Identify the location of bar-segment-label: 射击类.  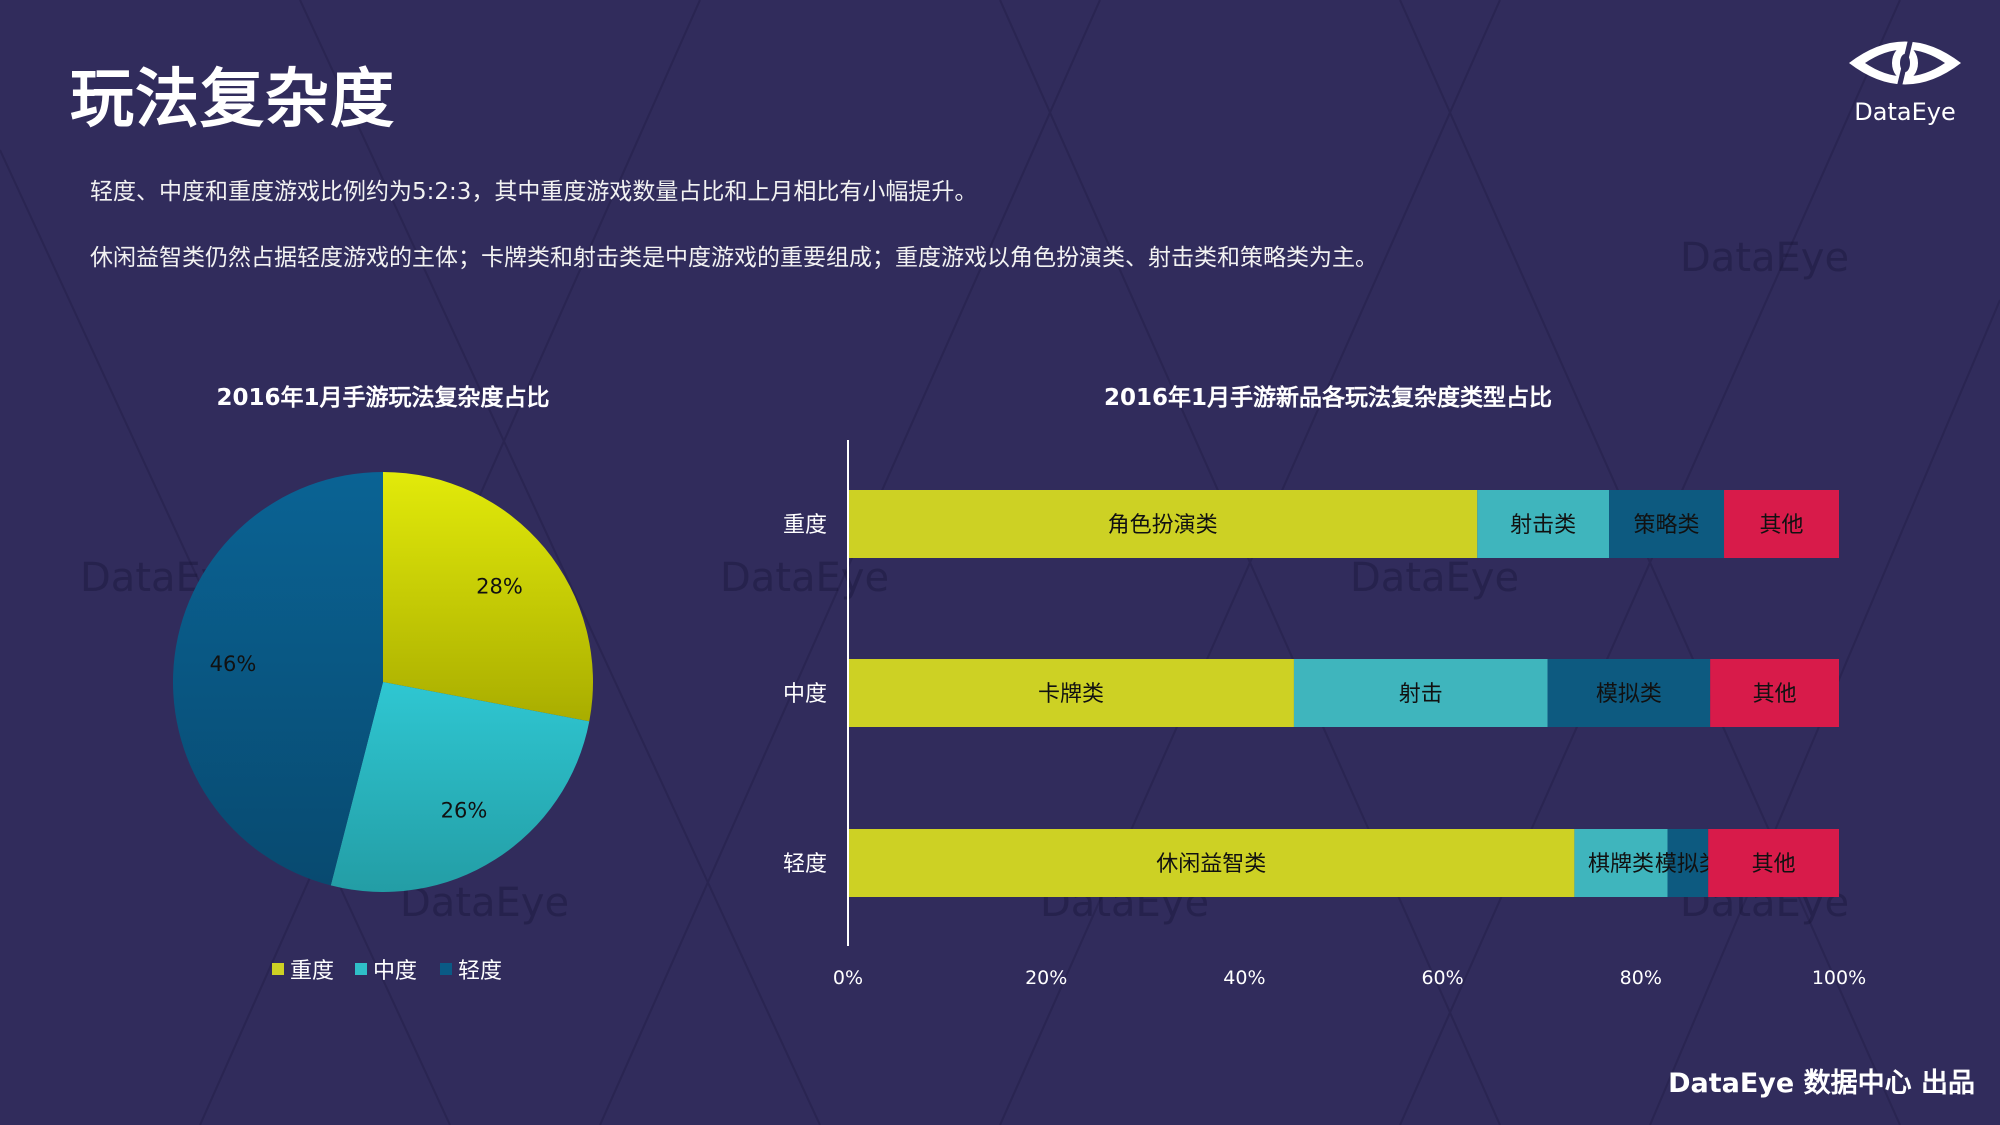
(1543, 525).